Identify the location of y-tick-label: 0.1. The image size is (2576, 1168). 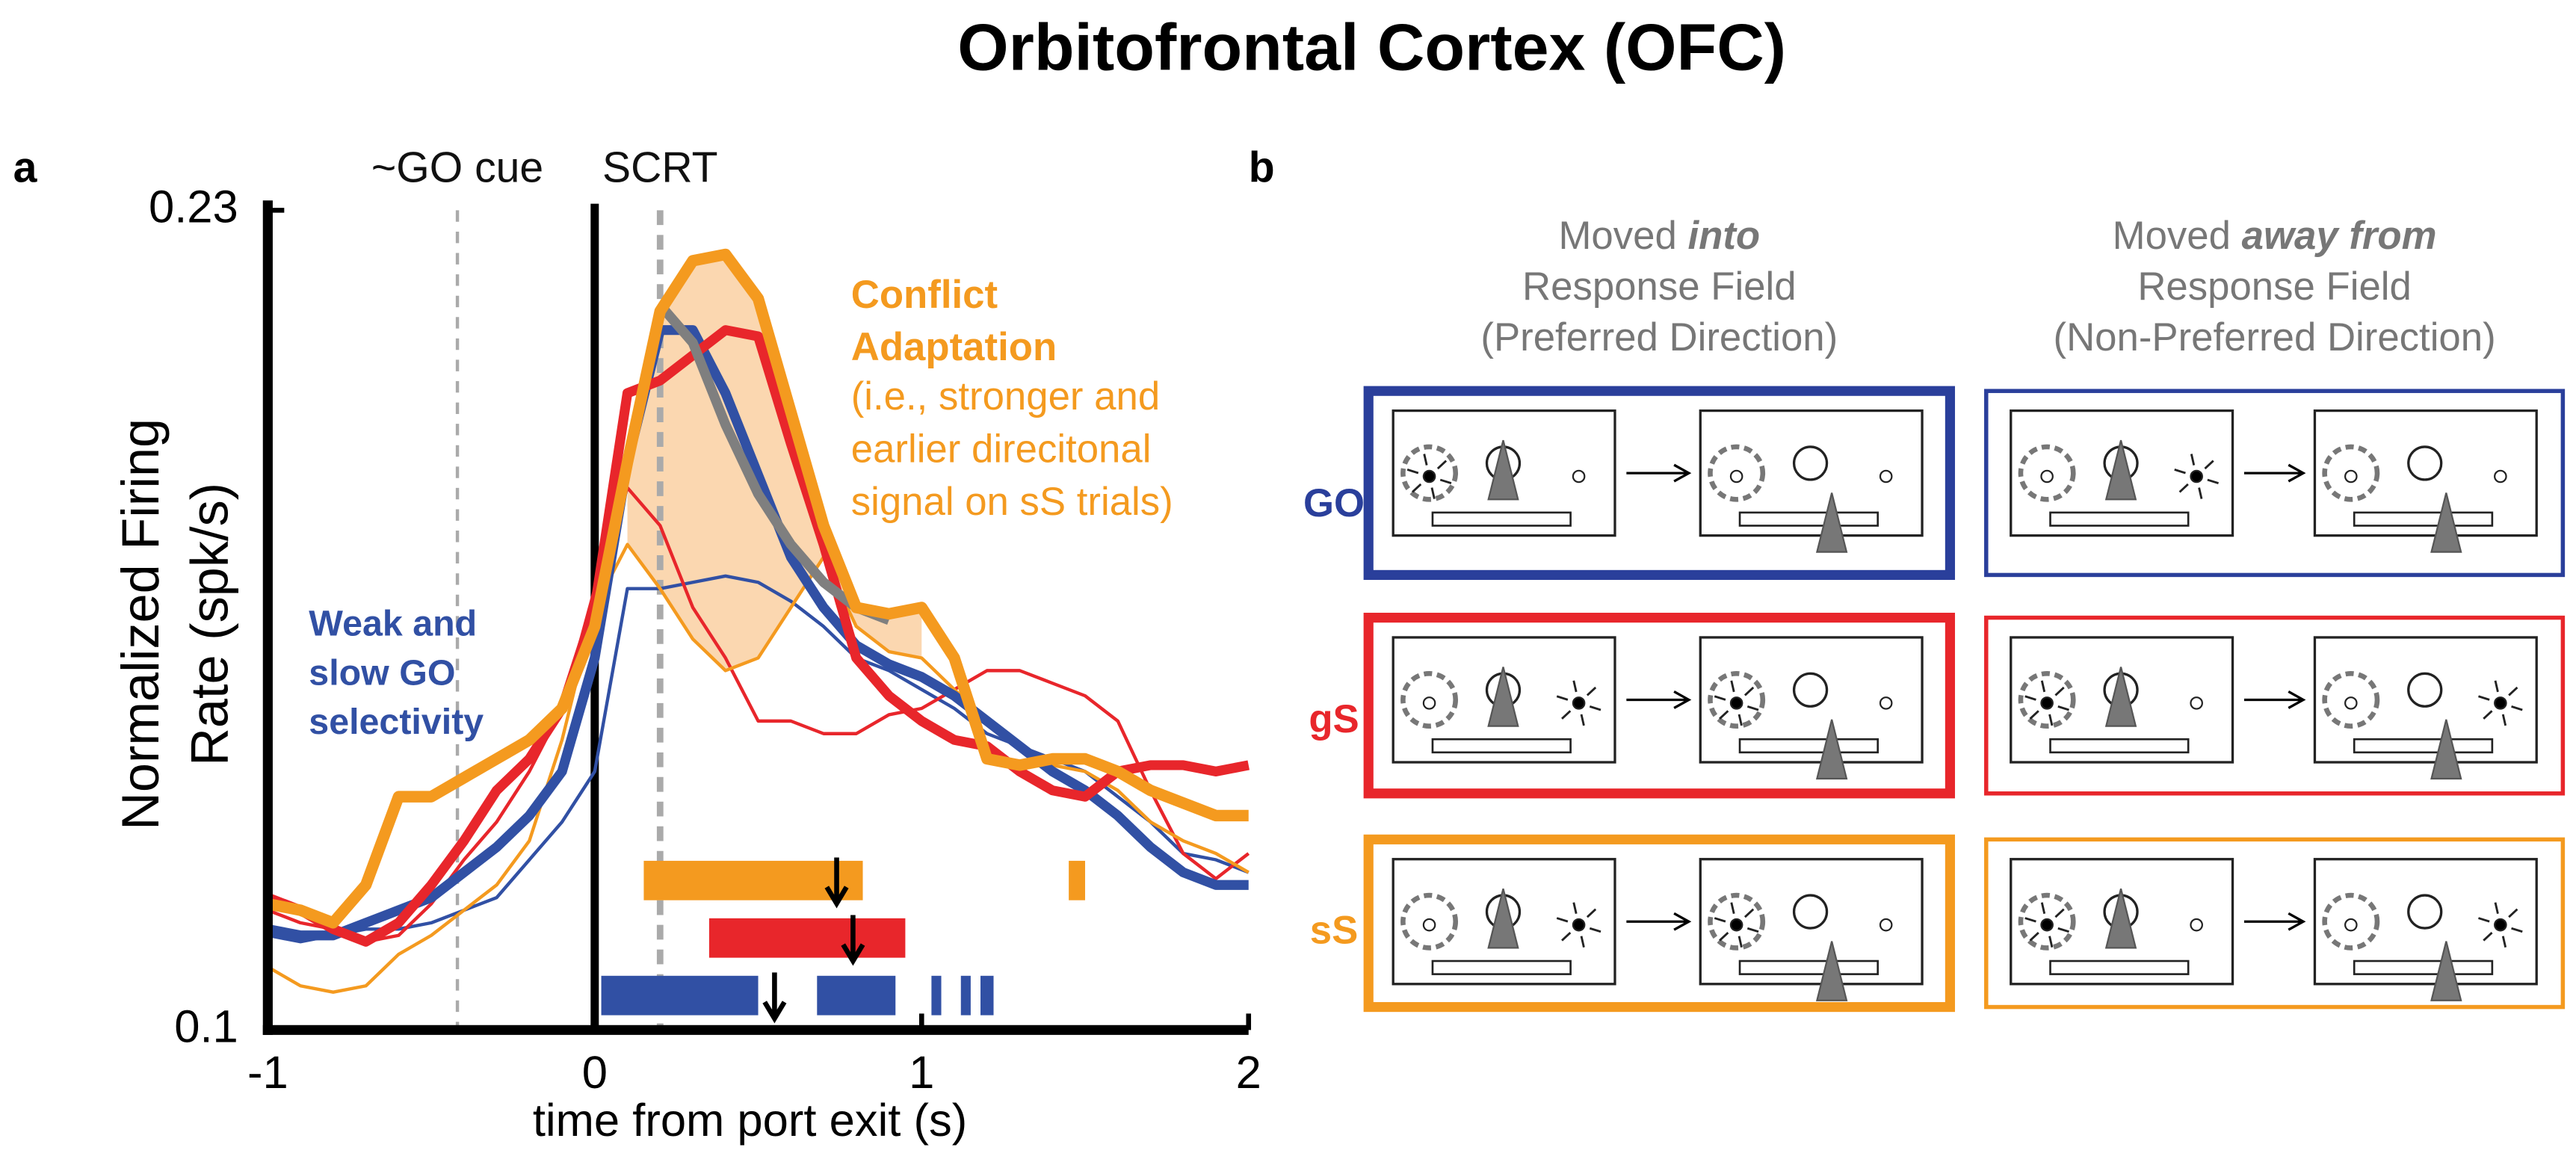
(206, 1027).